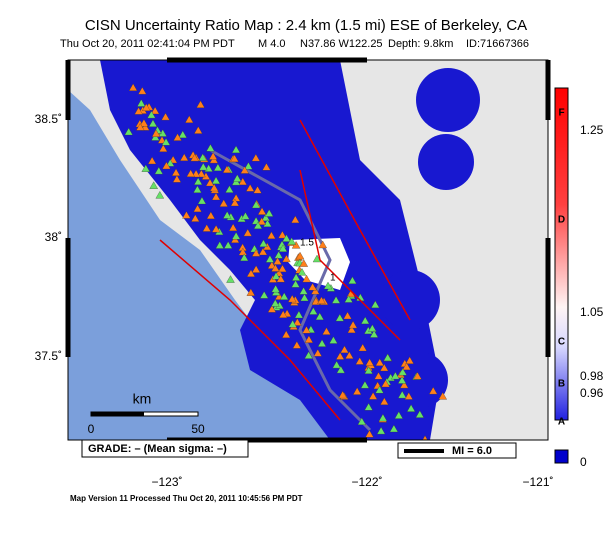 This screenshot has width=612, height=543. Describe the element at coordinates (561, 342) in the screenshot. I see `grade-letter: C` at that location.